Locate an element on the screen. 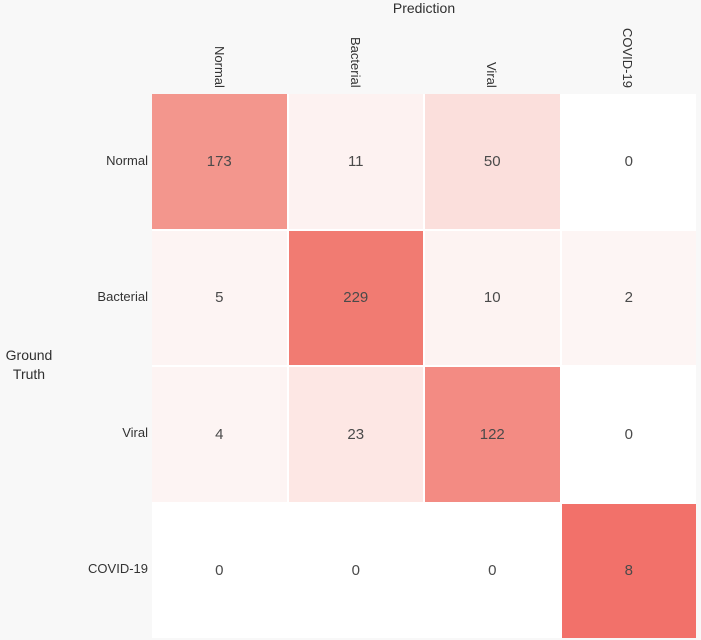 The height and width of the screenshot is (640, 701). x-tick-label: Viral is located at coordinates (491, 75).